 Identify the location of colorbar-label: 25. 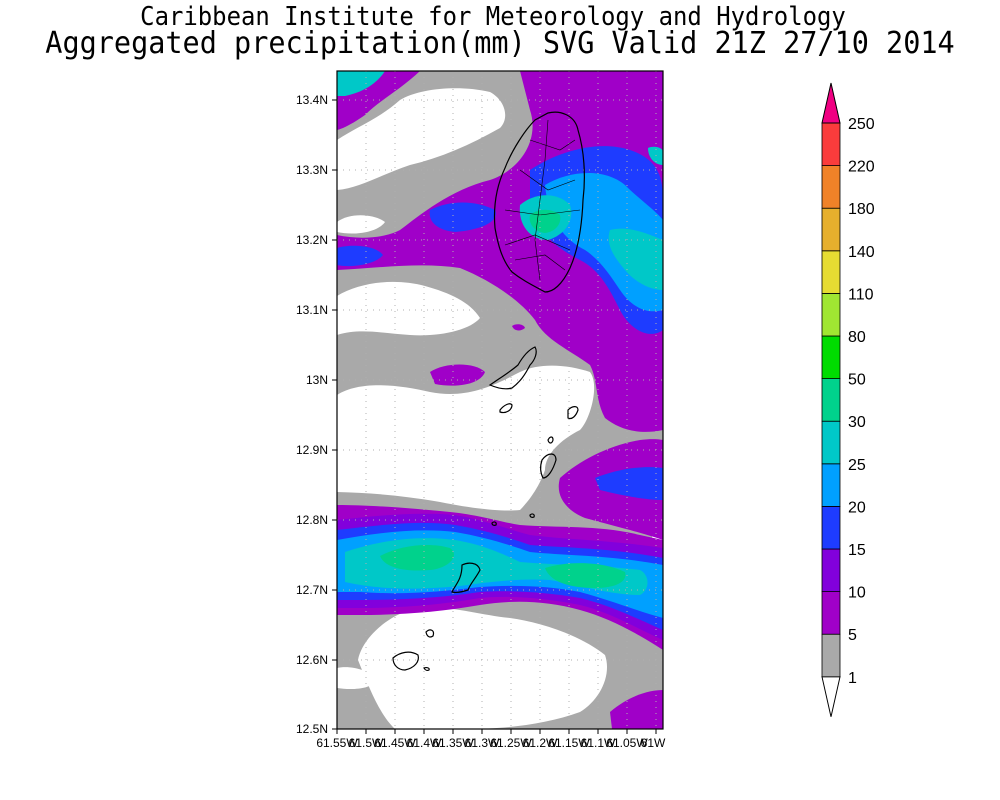
(857, 465).